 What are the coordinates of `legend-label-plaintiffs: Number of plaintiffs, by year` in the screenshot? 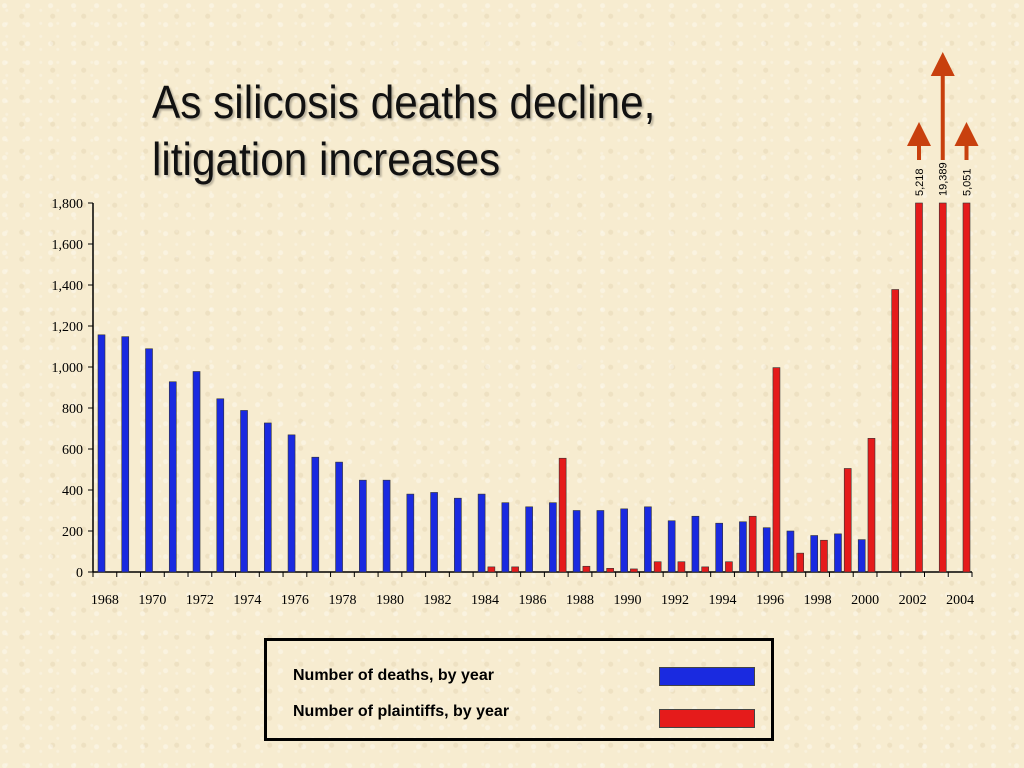 It's located at (401, 711).